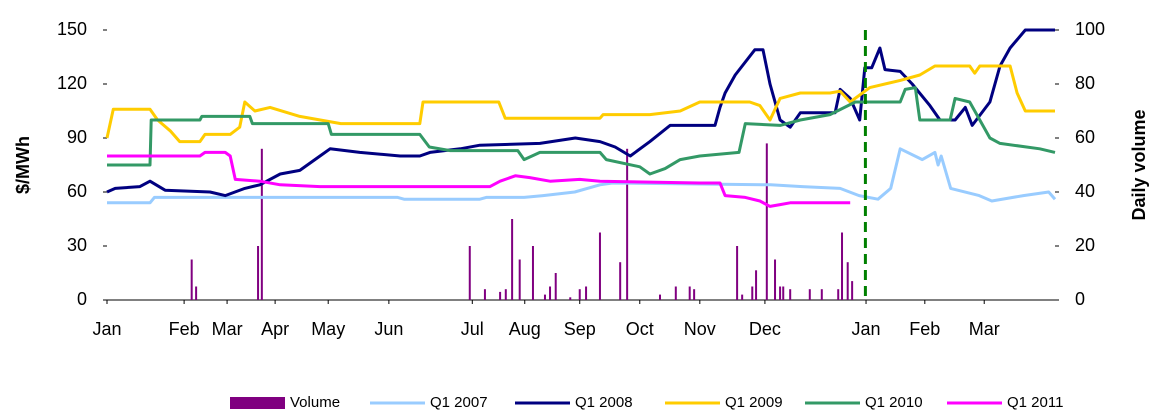  I want to click on x-tick-label: Oct, so click(640, 329).